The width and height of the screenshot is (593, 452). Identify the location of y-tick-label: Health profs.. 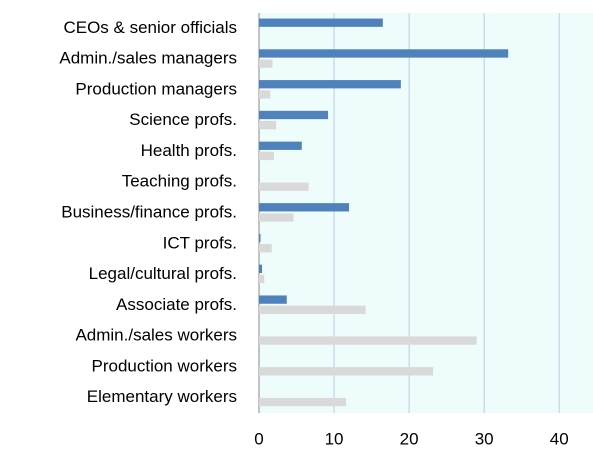
(189, 150).